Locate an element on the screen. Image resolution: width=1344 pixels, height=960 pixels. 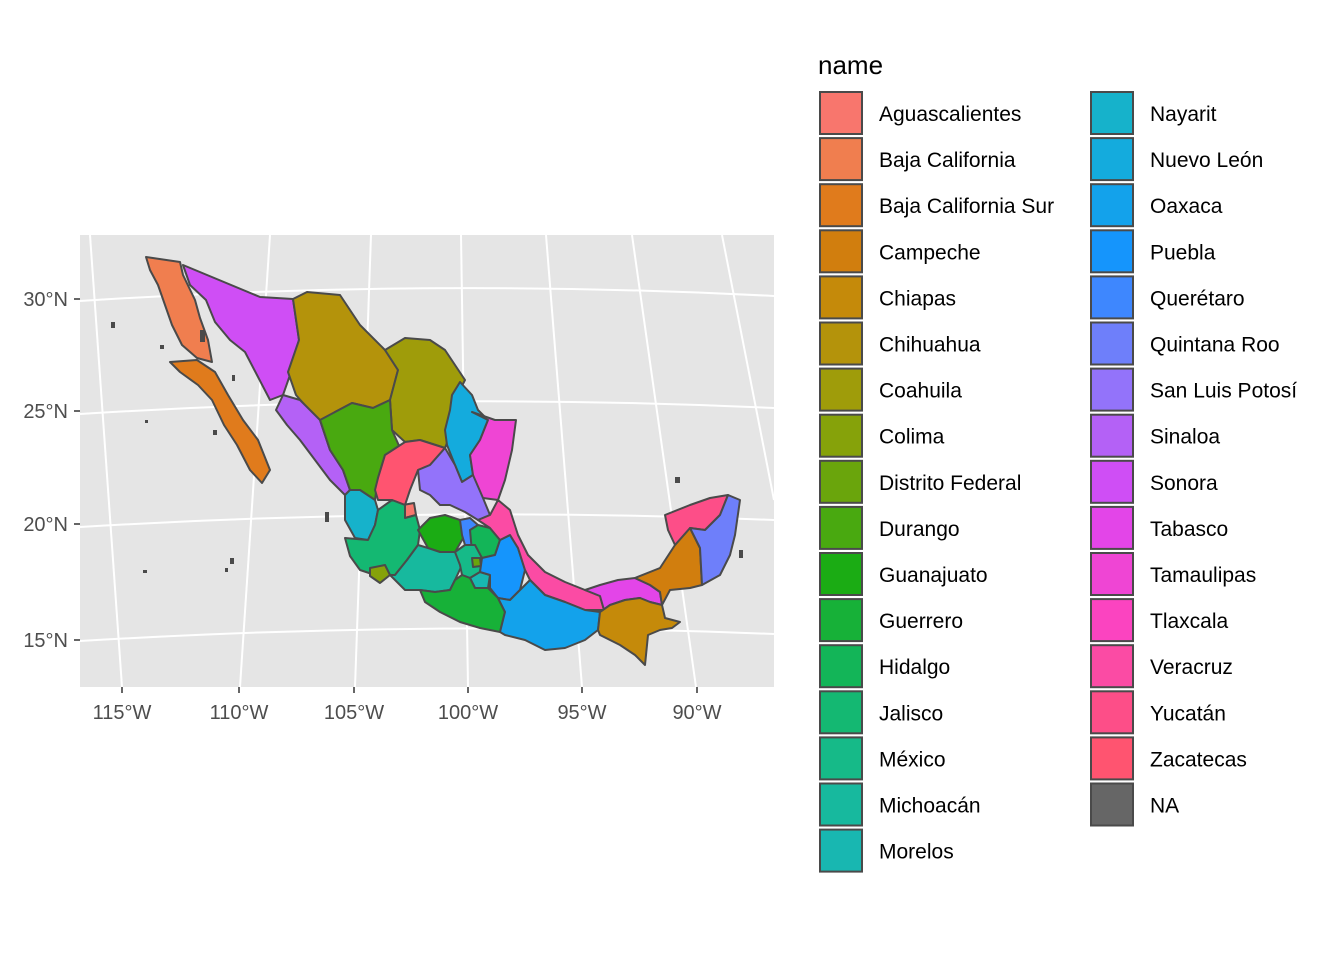
legend-item: Yucatán is located at coordinates (1158, 712).